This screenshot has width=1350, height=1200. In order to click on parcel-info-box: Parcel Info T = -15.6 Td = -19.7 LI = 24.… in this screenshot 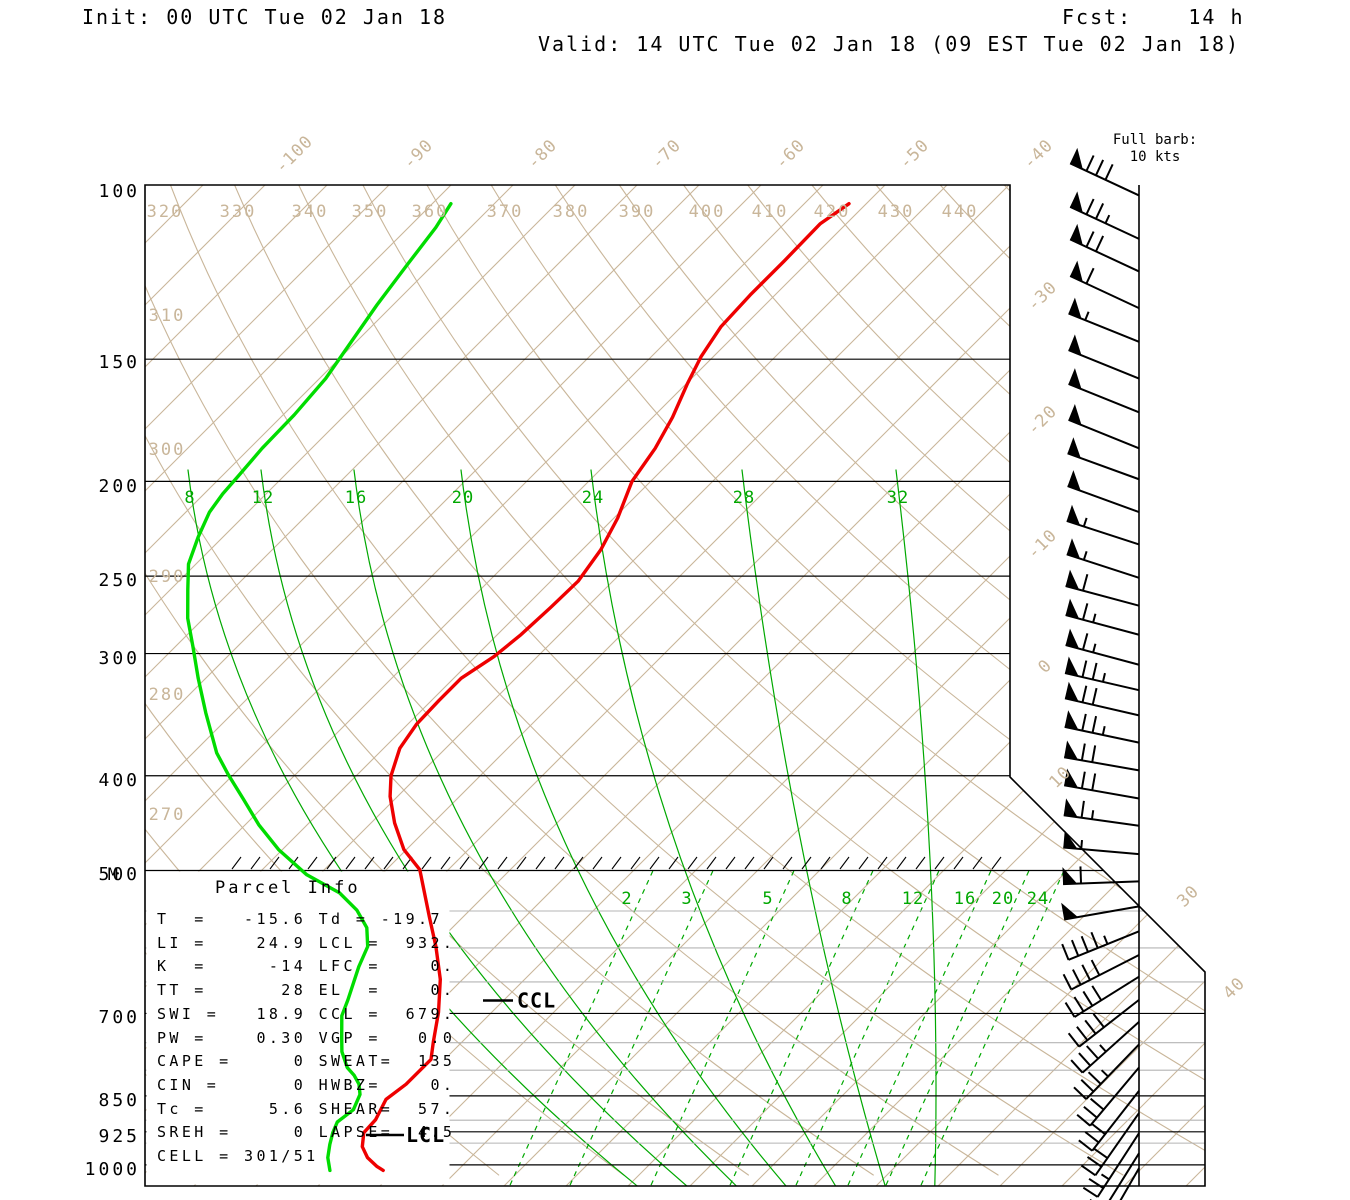, I will do `click(306, 1023)`.